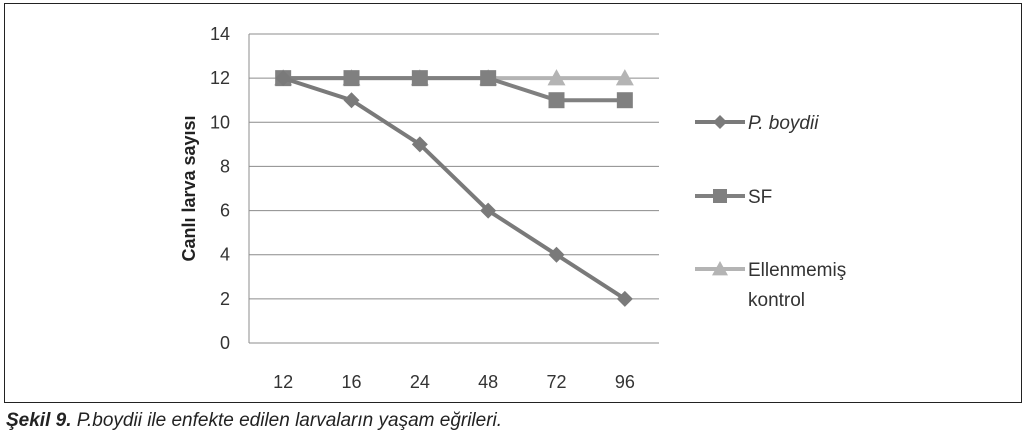 The image size is (1029, 448). Describe the element at coordinates (625, 382) in the screenshot. I see `x-tick-label: 96` at that location.